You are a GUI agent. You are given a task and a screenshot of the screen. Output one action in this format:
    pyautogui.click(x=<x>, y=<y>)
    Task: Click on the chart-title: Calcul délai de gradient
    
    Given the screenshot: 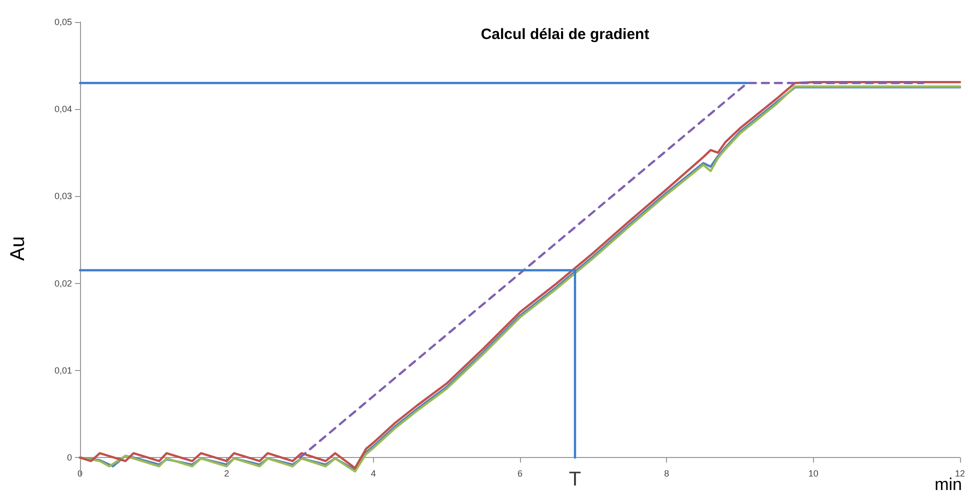 What is the action you would take?
    pyautogui.click(x=565, y=34)
    